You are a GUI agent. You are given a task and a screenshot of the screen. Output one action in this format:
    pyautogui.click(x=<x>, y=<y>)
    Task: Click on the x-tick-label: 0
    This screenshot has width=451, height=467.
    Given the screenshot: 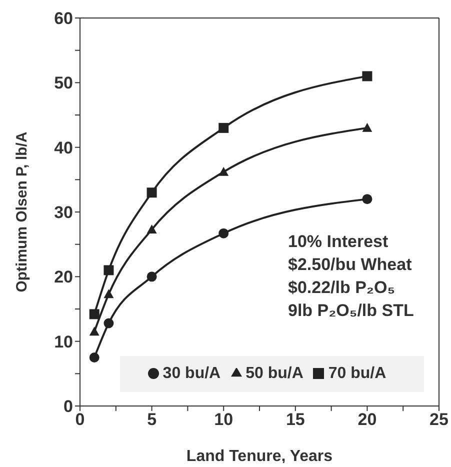 What is the action you would take?
    pyautogui.click(x=80, y=420)
    